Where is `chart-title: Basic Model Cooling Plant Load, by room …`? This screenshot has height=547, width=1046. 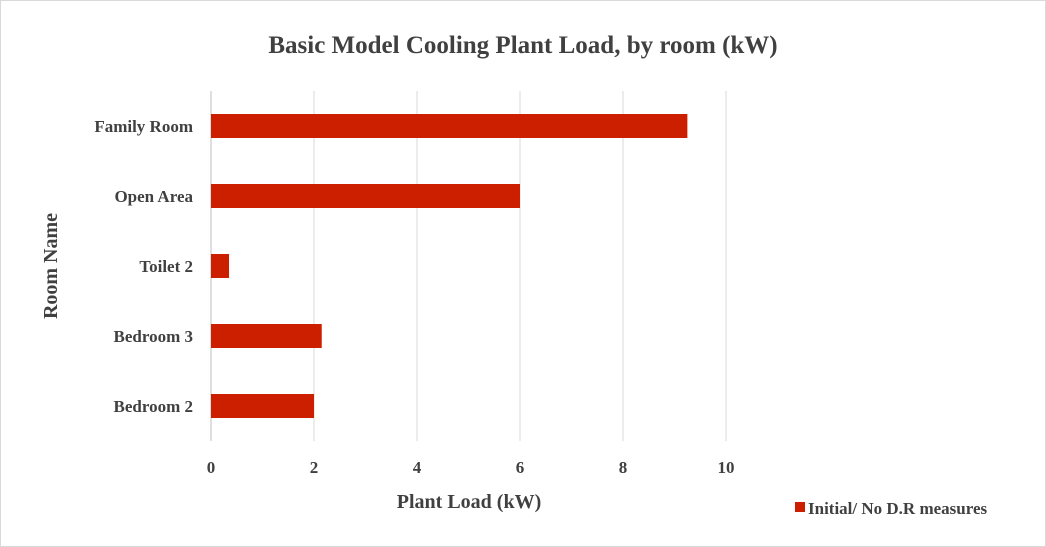 chart-title: Basic Model Cooling Plant Load, by room … is located at coordinates (522, 45).